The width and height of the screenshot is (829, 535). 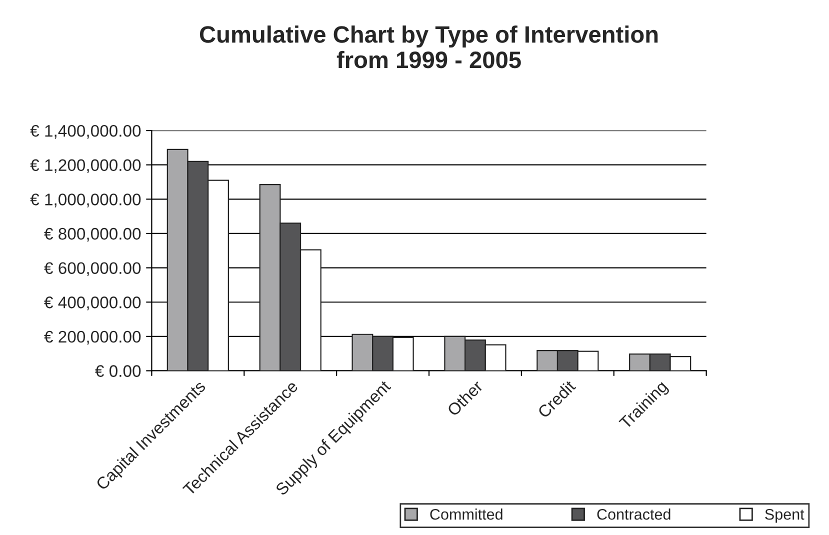 What do you see at coordinates (92, 235) in the screenshot?
I see `y-tick-label: € 800,000.00` at bounding box center [92, 235].